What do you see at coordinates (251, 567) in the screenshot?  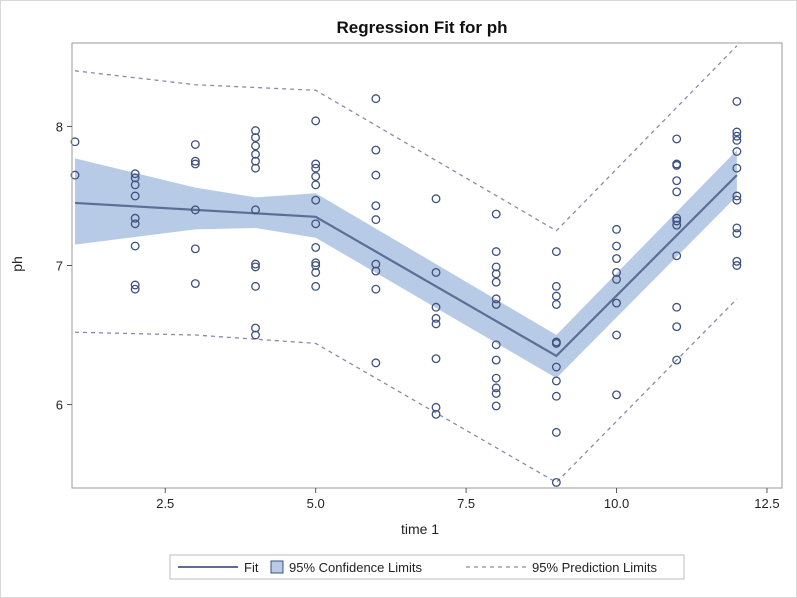 I see `legend-label-fit: Fit` at bounding box center [251, 567].